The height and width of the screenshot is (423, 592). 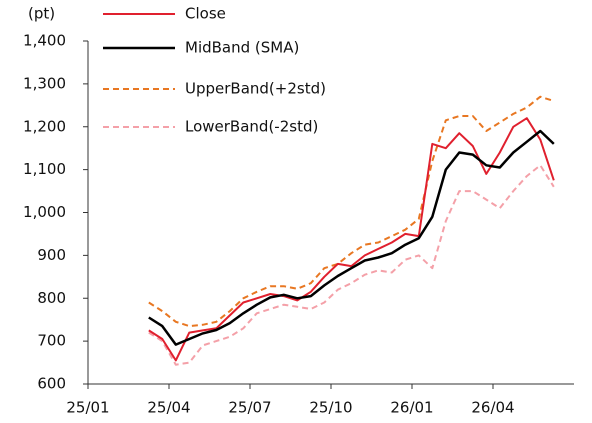 What do you see at coordinates (51, 341) in the screenshot?
I see `y-tick-label: 700` at bounding box center [51, 341].